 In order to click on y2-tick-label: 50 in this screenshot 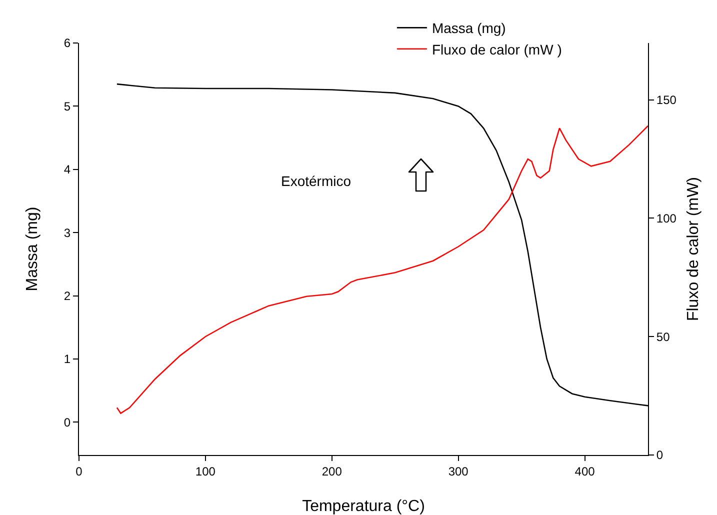, I will do `click(663, 337)`.